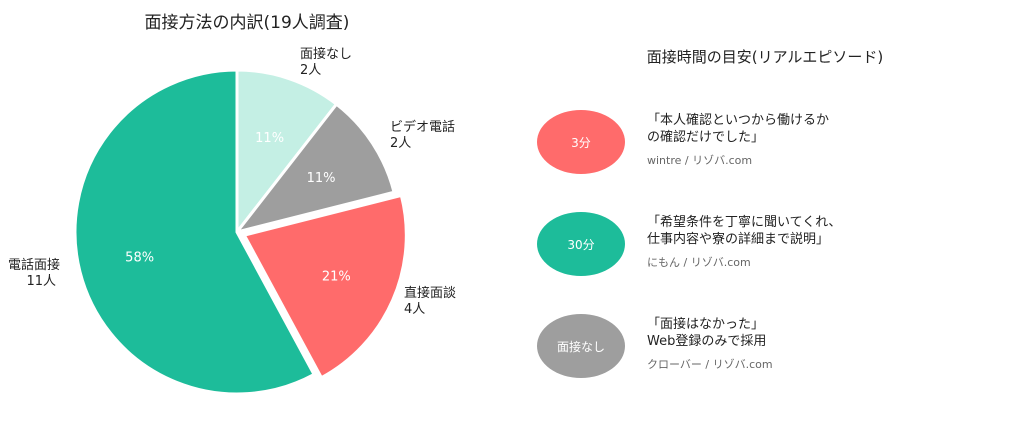 This screenshot has height=440, width=1024. What do you see at coordinates (710, 364) in the screenshot?
I see `episode-source: クローバー / リゾバ.com` at bounding box center [710, 364].